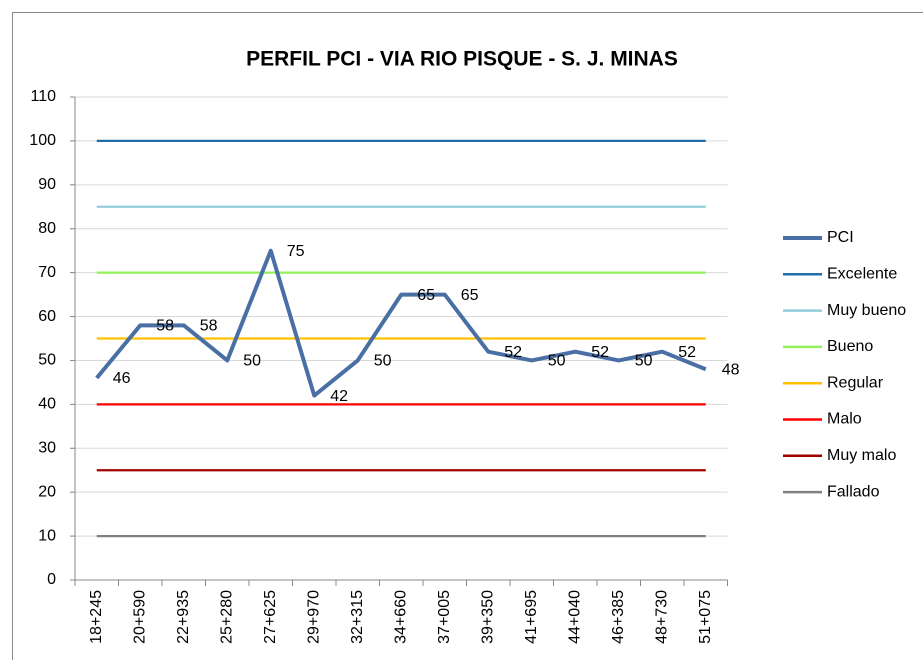 The width and height of the screenshot is (923, 660). What do you see at coordinates (574, 617) in the screenshot?
I see `x-tick-label: 44+040` at bounding box center [574, 617].